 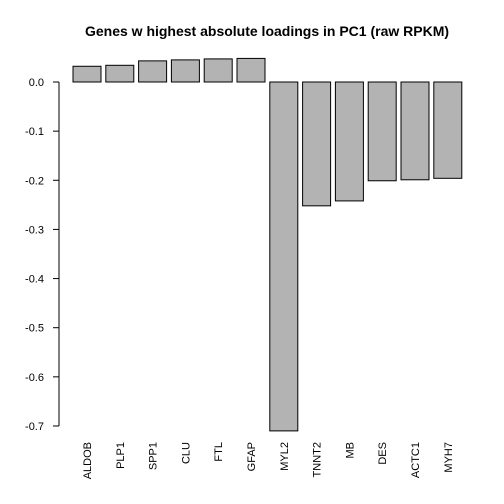 I want to click on x-tick-label: CLU, so click(x=186, y=453).